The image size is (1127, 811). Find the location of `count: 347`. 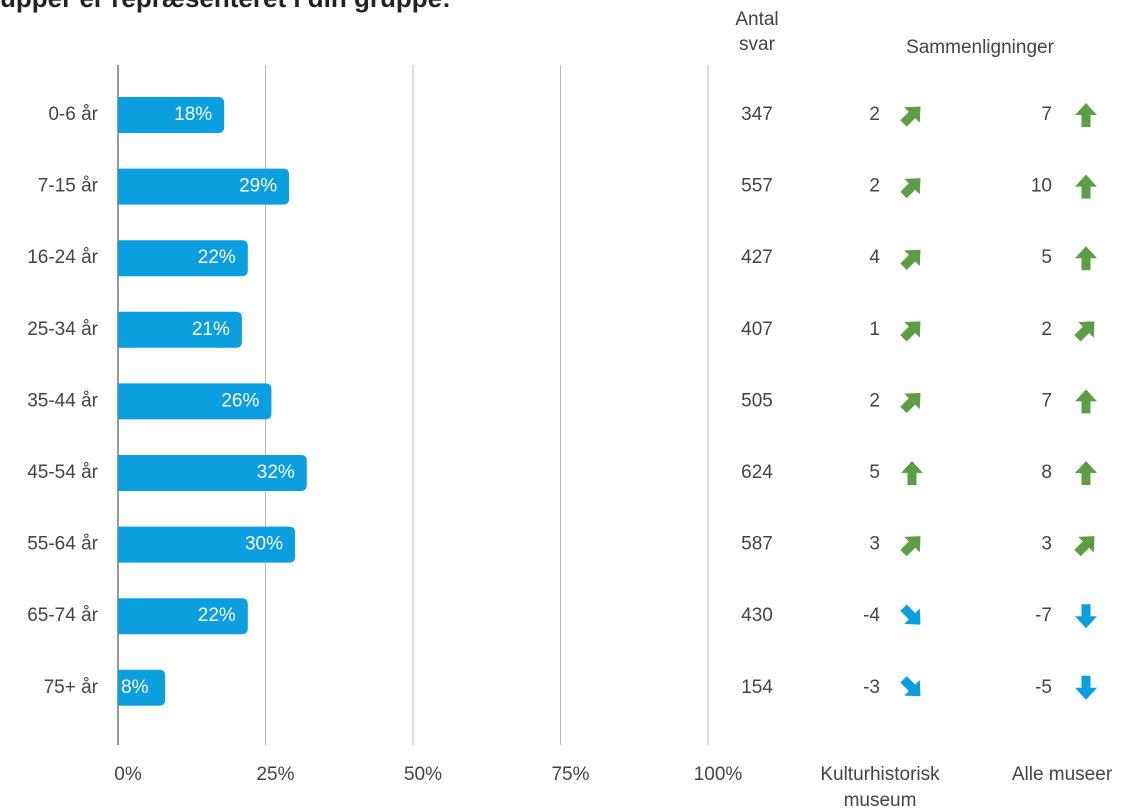

count: 347 is located at coordinates (757, 114).